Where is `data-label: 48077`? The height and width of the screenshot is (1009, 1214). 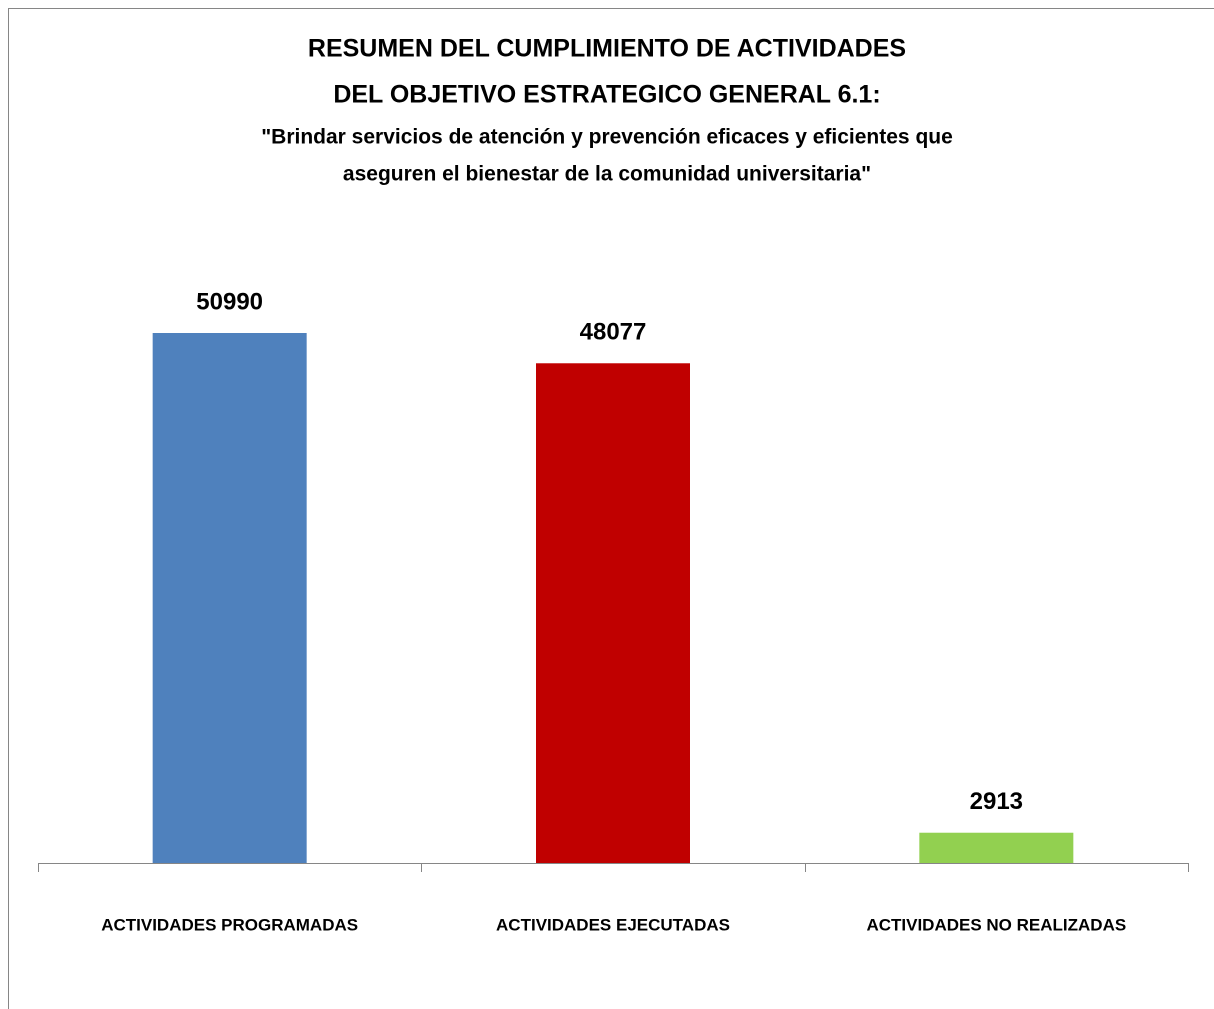 data-label: 48077 is located at coordinates (613, 332).